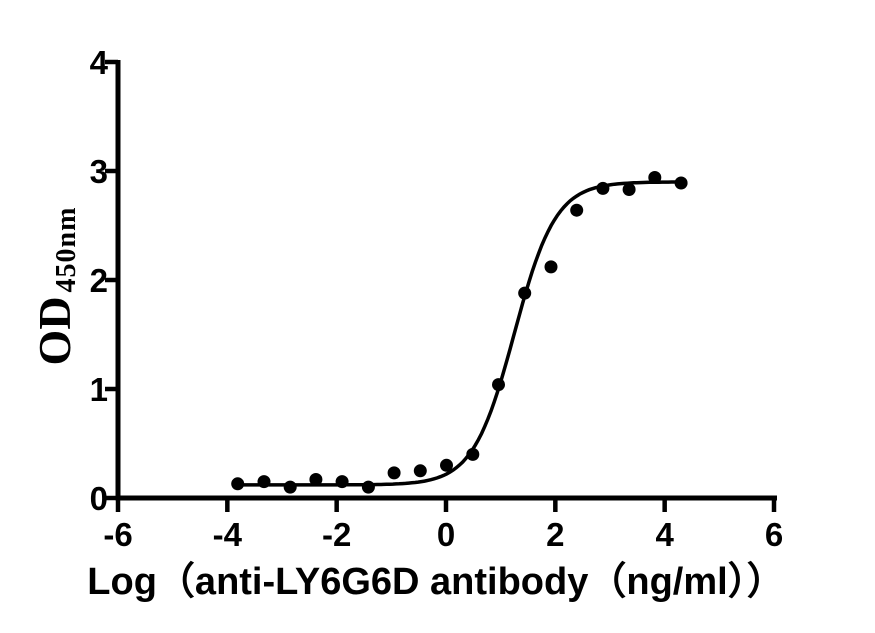 The width and height of the screenshot is (875, 633). I want to click on y-tick-label: 2, so click(99, 280).